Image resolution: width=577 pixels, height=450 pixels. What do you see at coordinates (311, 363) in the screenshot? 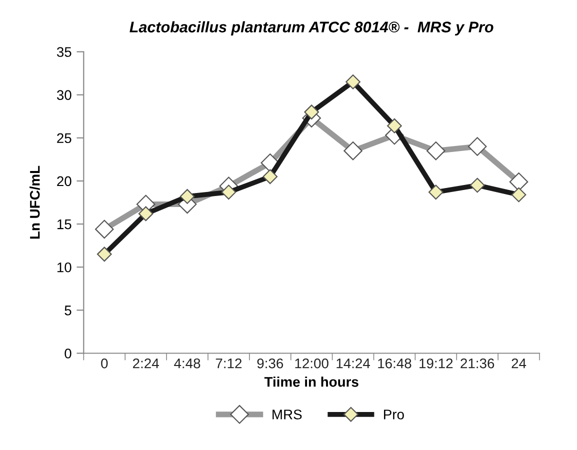
I see `x-tick-label: 12:00` at bounding box center [311, 363].